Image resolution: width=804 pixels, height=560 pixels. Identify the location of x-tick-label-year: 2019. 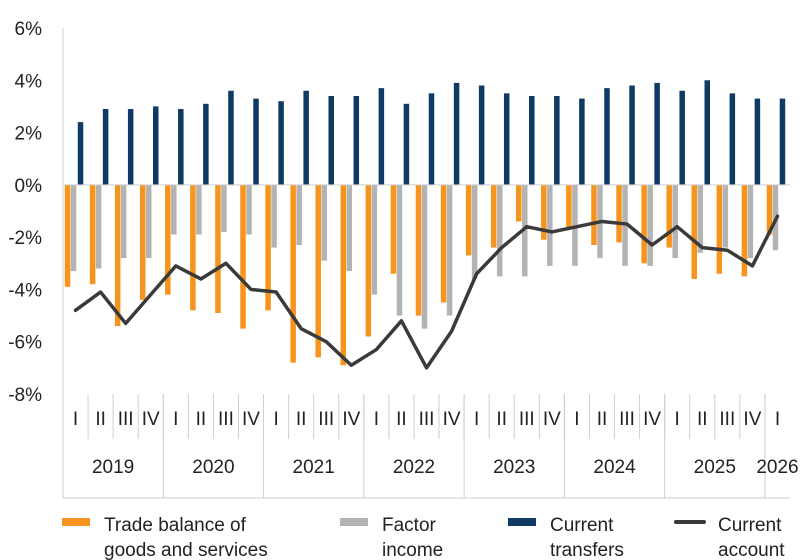
(113, 467).